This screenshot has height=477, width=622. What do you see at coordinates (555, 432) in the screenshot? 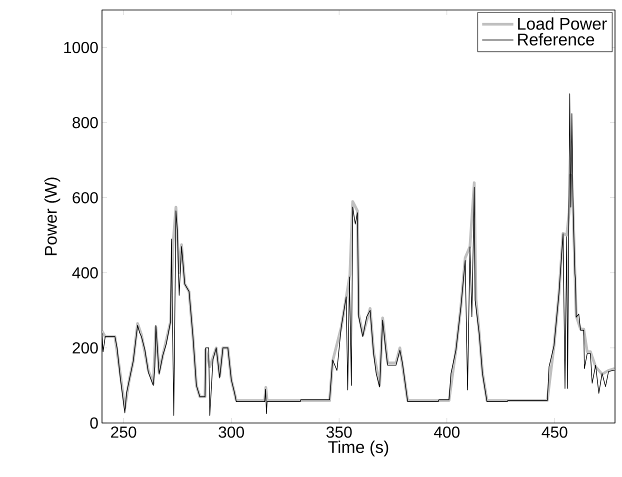
I see `x-tick-label: 450` at bounding box center [555, 432].